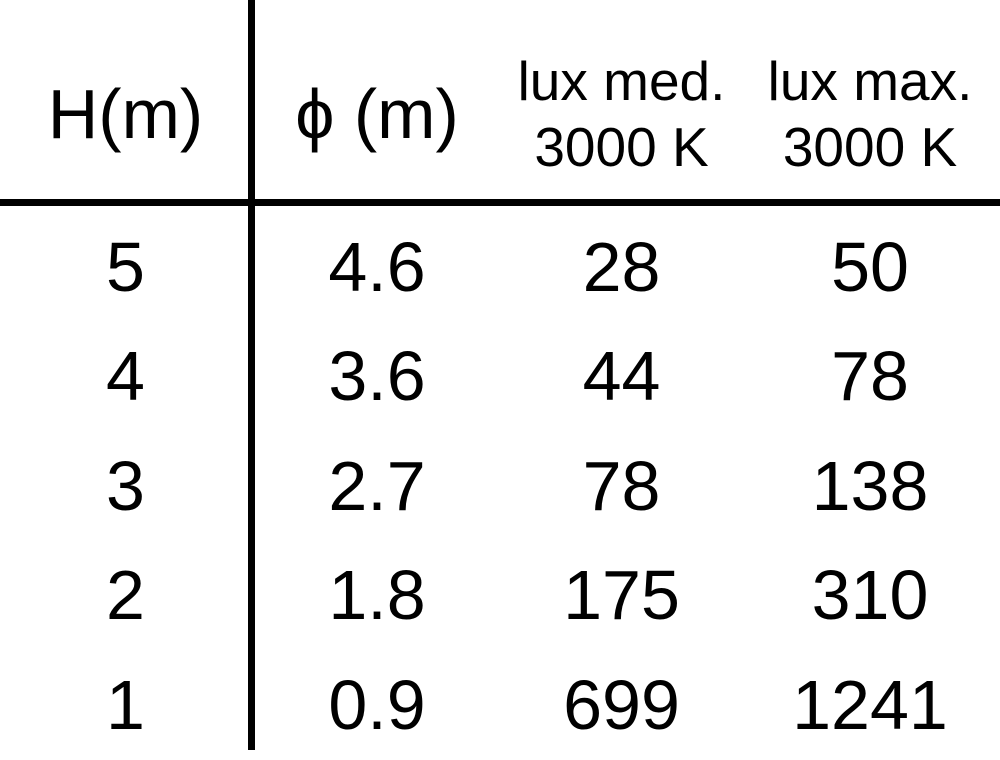 Image resolution: width=1000 pixels, height=760 pixels. Describe the element at coordinates (125, 485) in the screenshot. I see `cell-height: 3` at that location.